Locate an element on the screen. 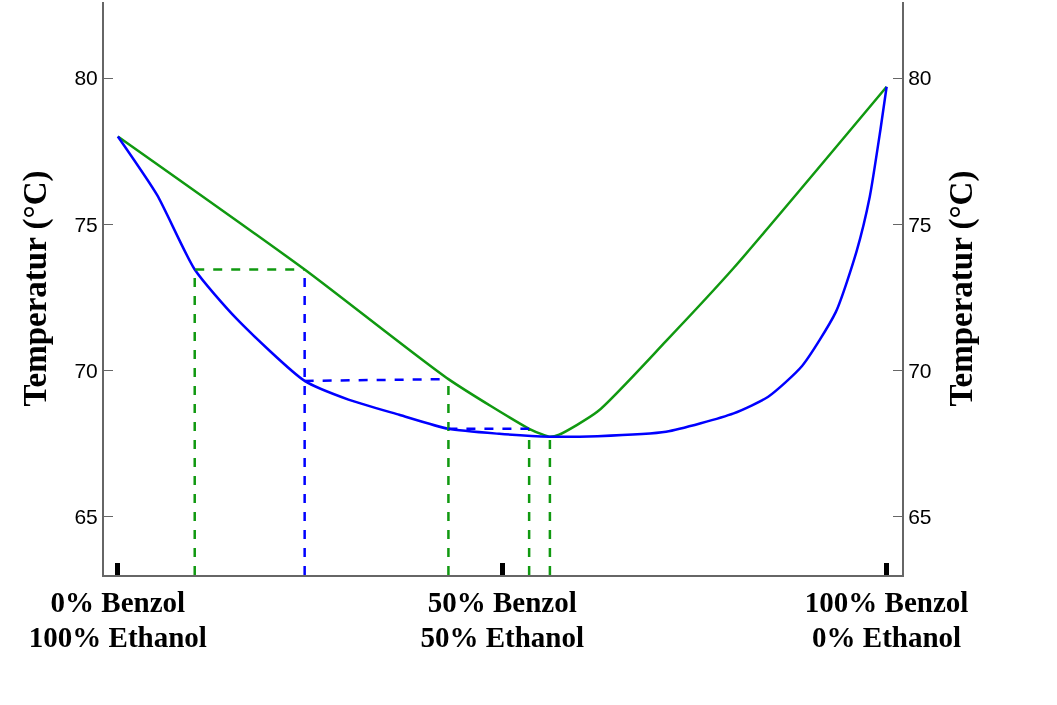 The width and height of the screenshot is (1057, 705). y2-axis-title: Temperatur (°C) is located at coordinates (961, 288).